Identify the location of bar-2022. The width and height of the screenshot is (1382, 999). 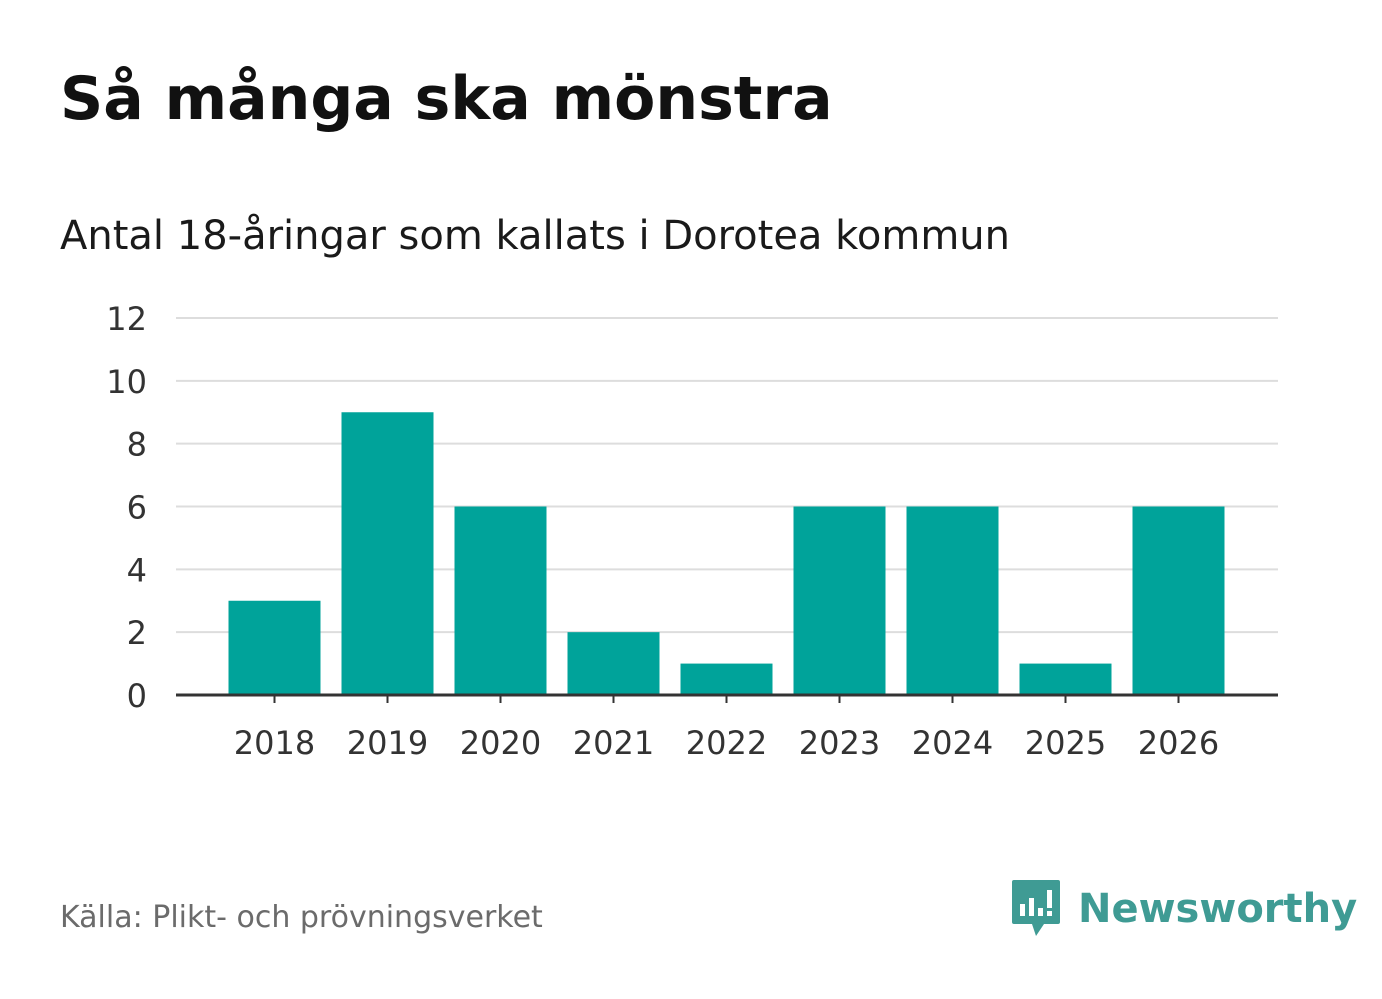
(726, 679).